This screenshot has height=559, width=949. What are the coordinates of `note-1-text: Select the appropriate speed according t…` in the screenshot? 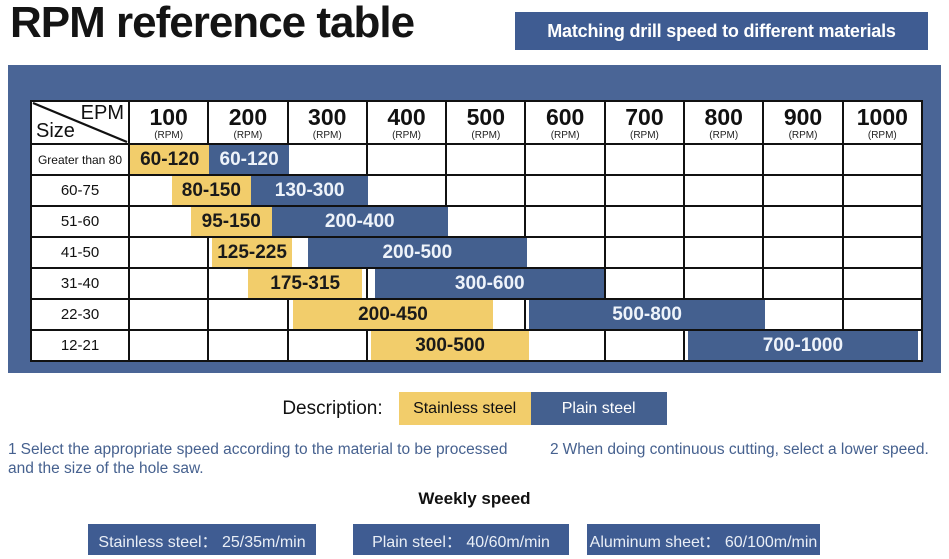 It's located at (258, 459).